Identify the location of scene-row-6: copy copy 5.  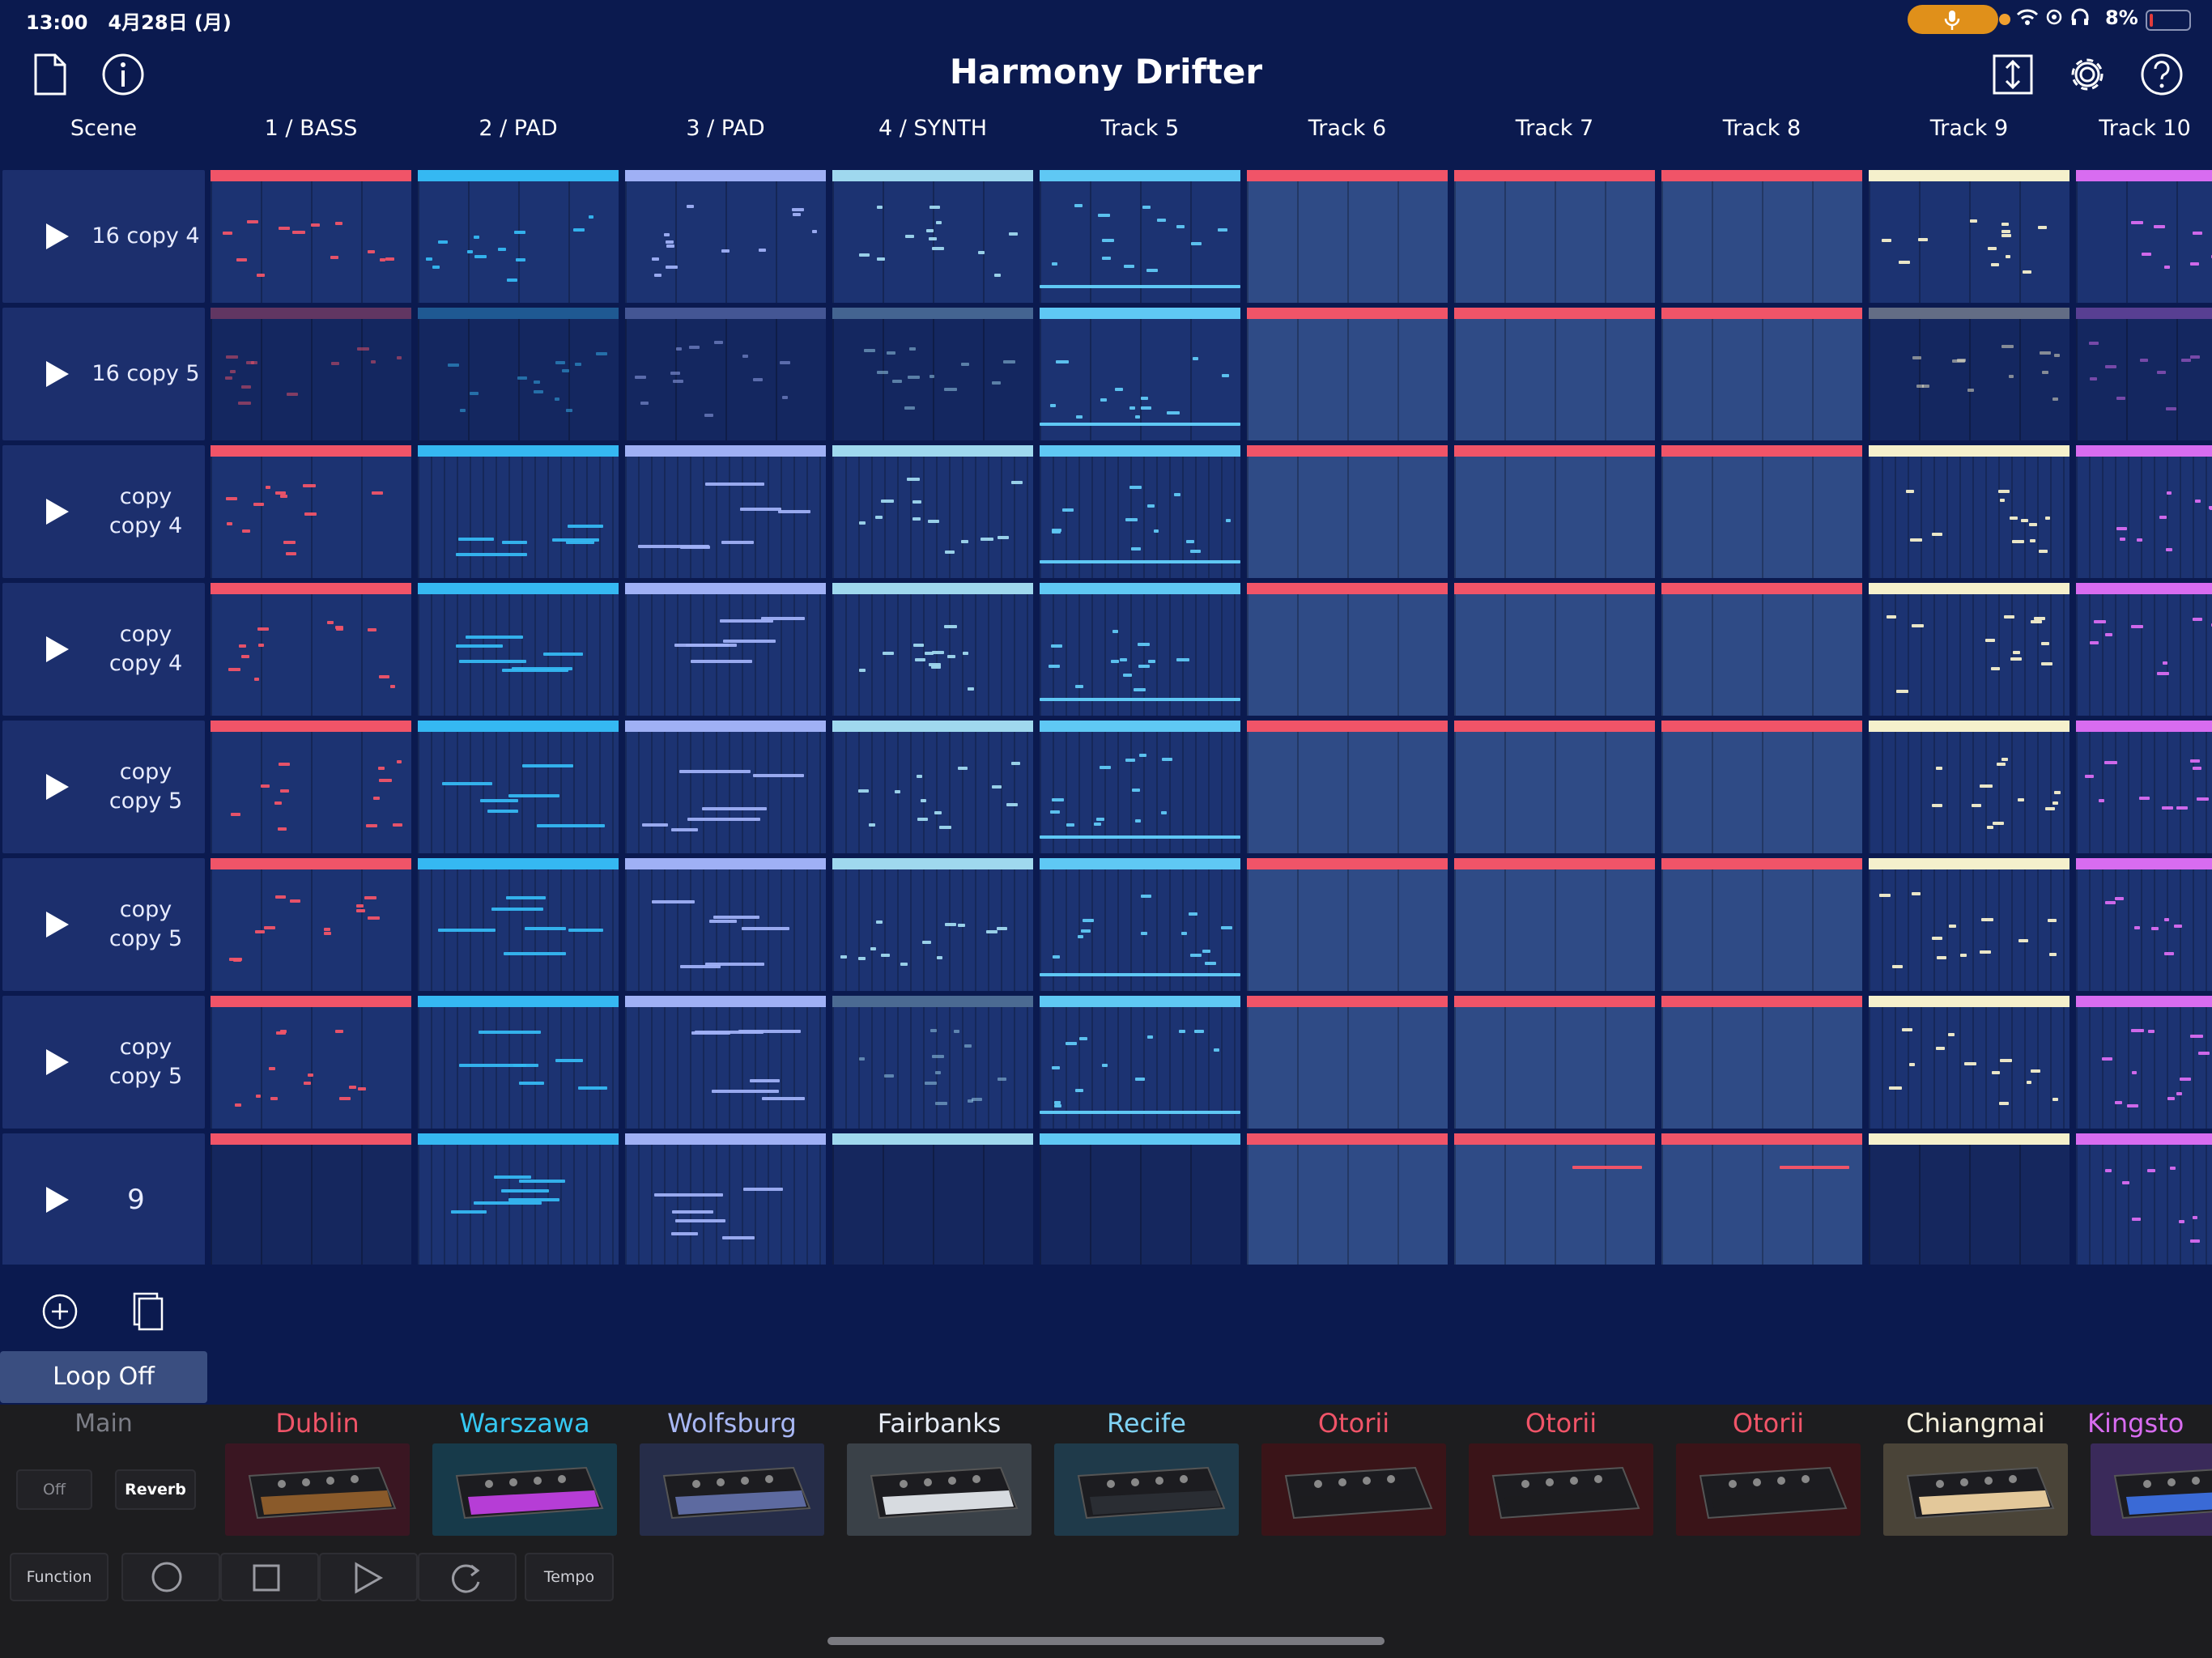
(104, 924).